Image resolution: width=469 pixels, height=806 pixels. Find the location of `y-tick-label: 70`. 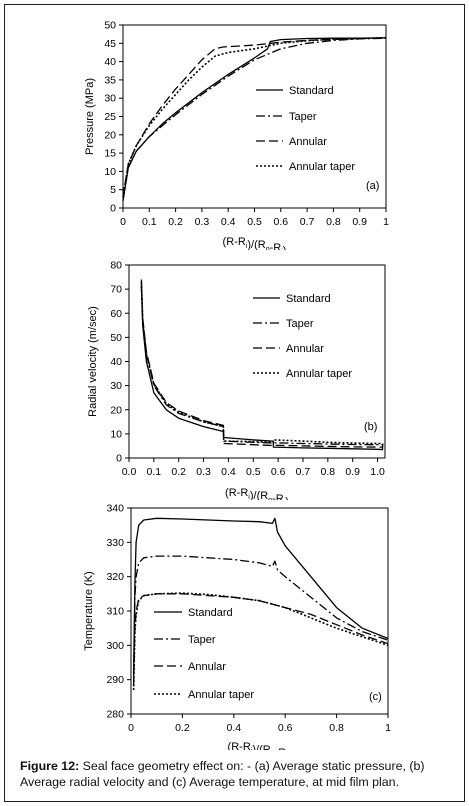

y-tick-label: 70 is located at coordinates (116, 290).